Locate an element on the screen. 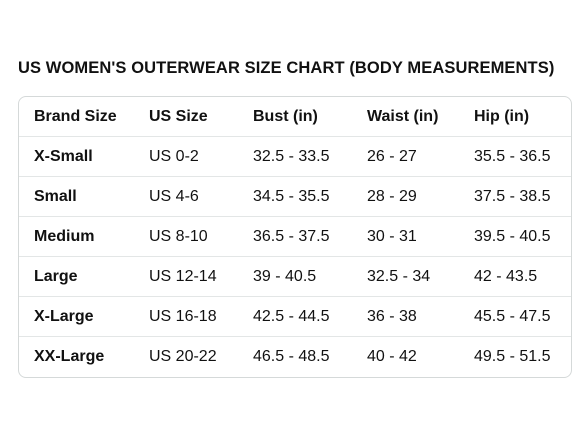  us-size-cell: US 4-6 is located at coordinates (174, 196).